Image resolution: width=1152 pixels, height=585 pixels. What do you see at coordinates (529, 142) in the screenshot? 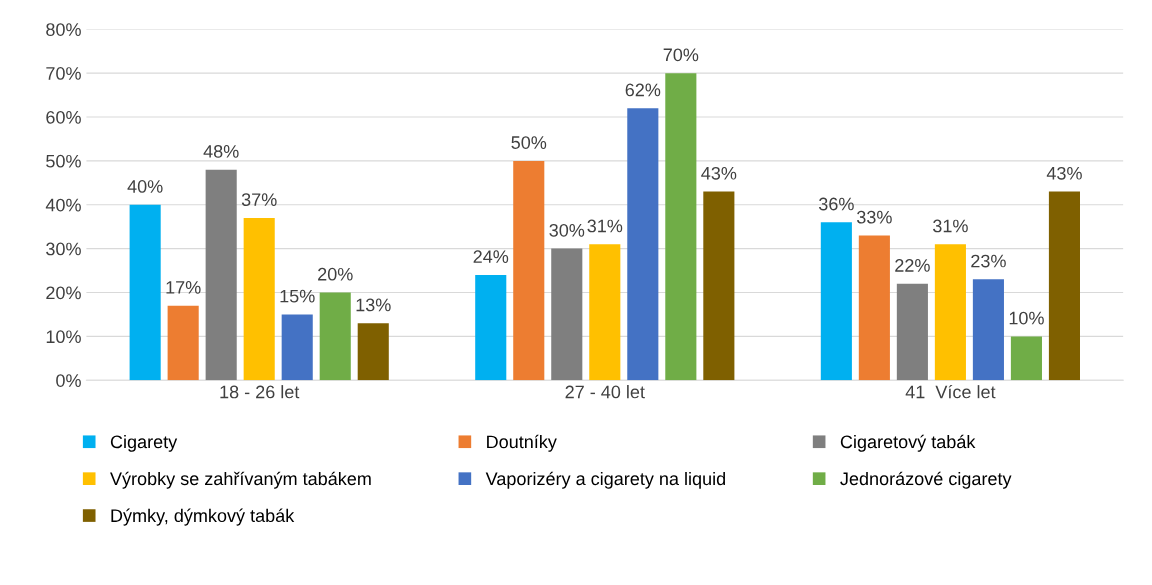
I see `data-label: 50%` at bounding box center [529, 142].